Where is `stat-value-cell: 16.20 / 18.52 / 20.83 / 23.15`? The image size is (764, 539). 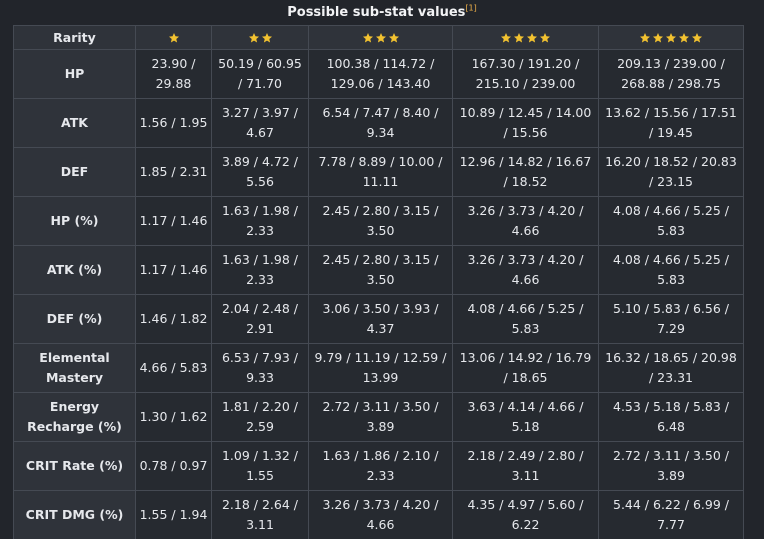
stat-value-cell: 16.20 / 18.52 / 20.83 / 23.15 is located at coordinates (671, 172).